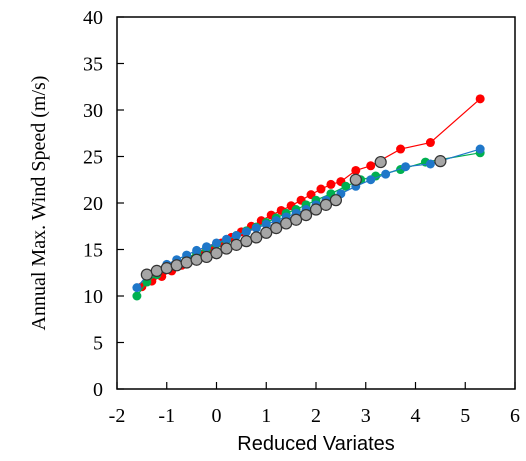 This screenshot has width=526, height=461. What do you see at coordinates (93, 111) in the screenshot?
I see `y-tick-label: 30` at bounding box center [93, 111].